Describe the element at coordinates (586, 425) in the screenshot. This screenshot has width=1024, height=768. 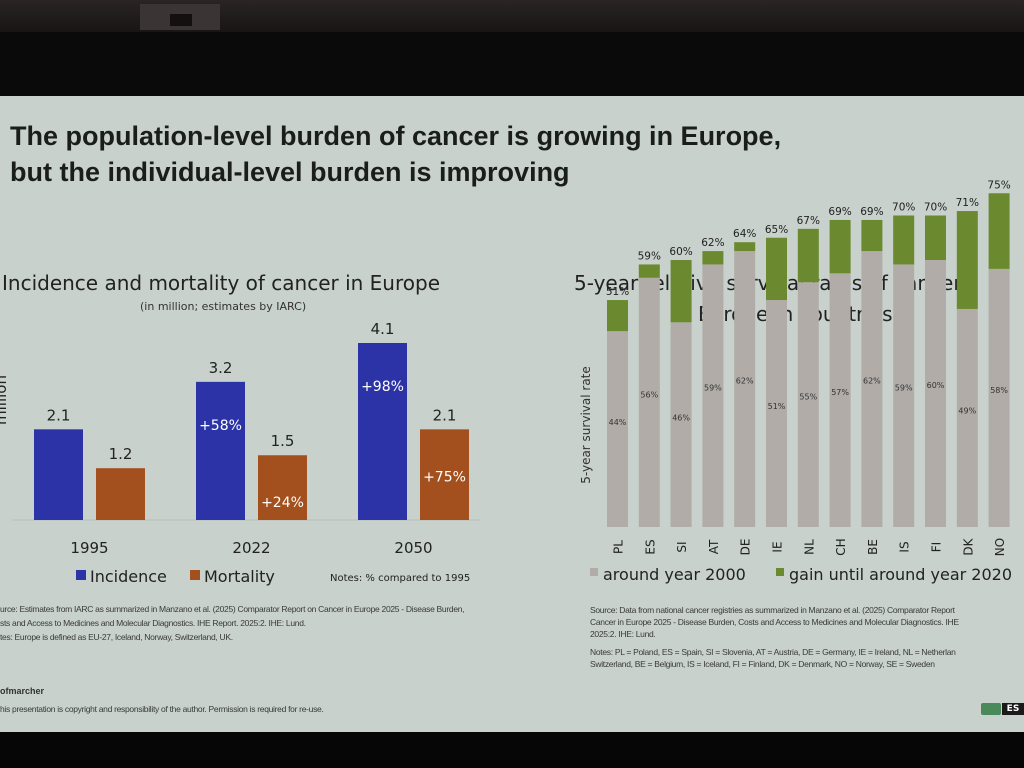
I see `right-y-axis-label: 5-year survival rate` at that location.